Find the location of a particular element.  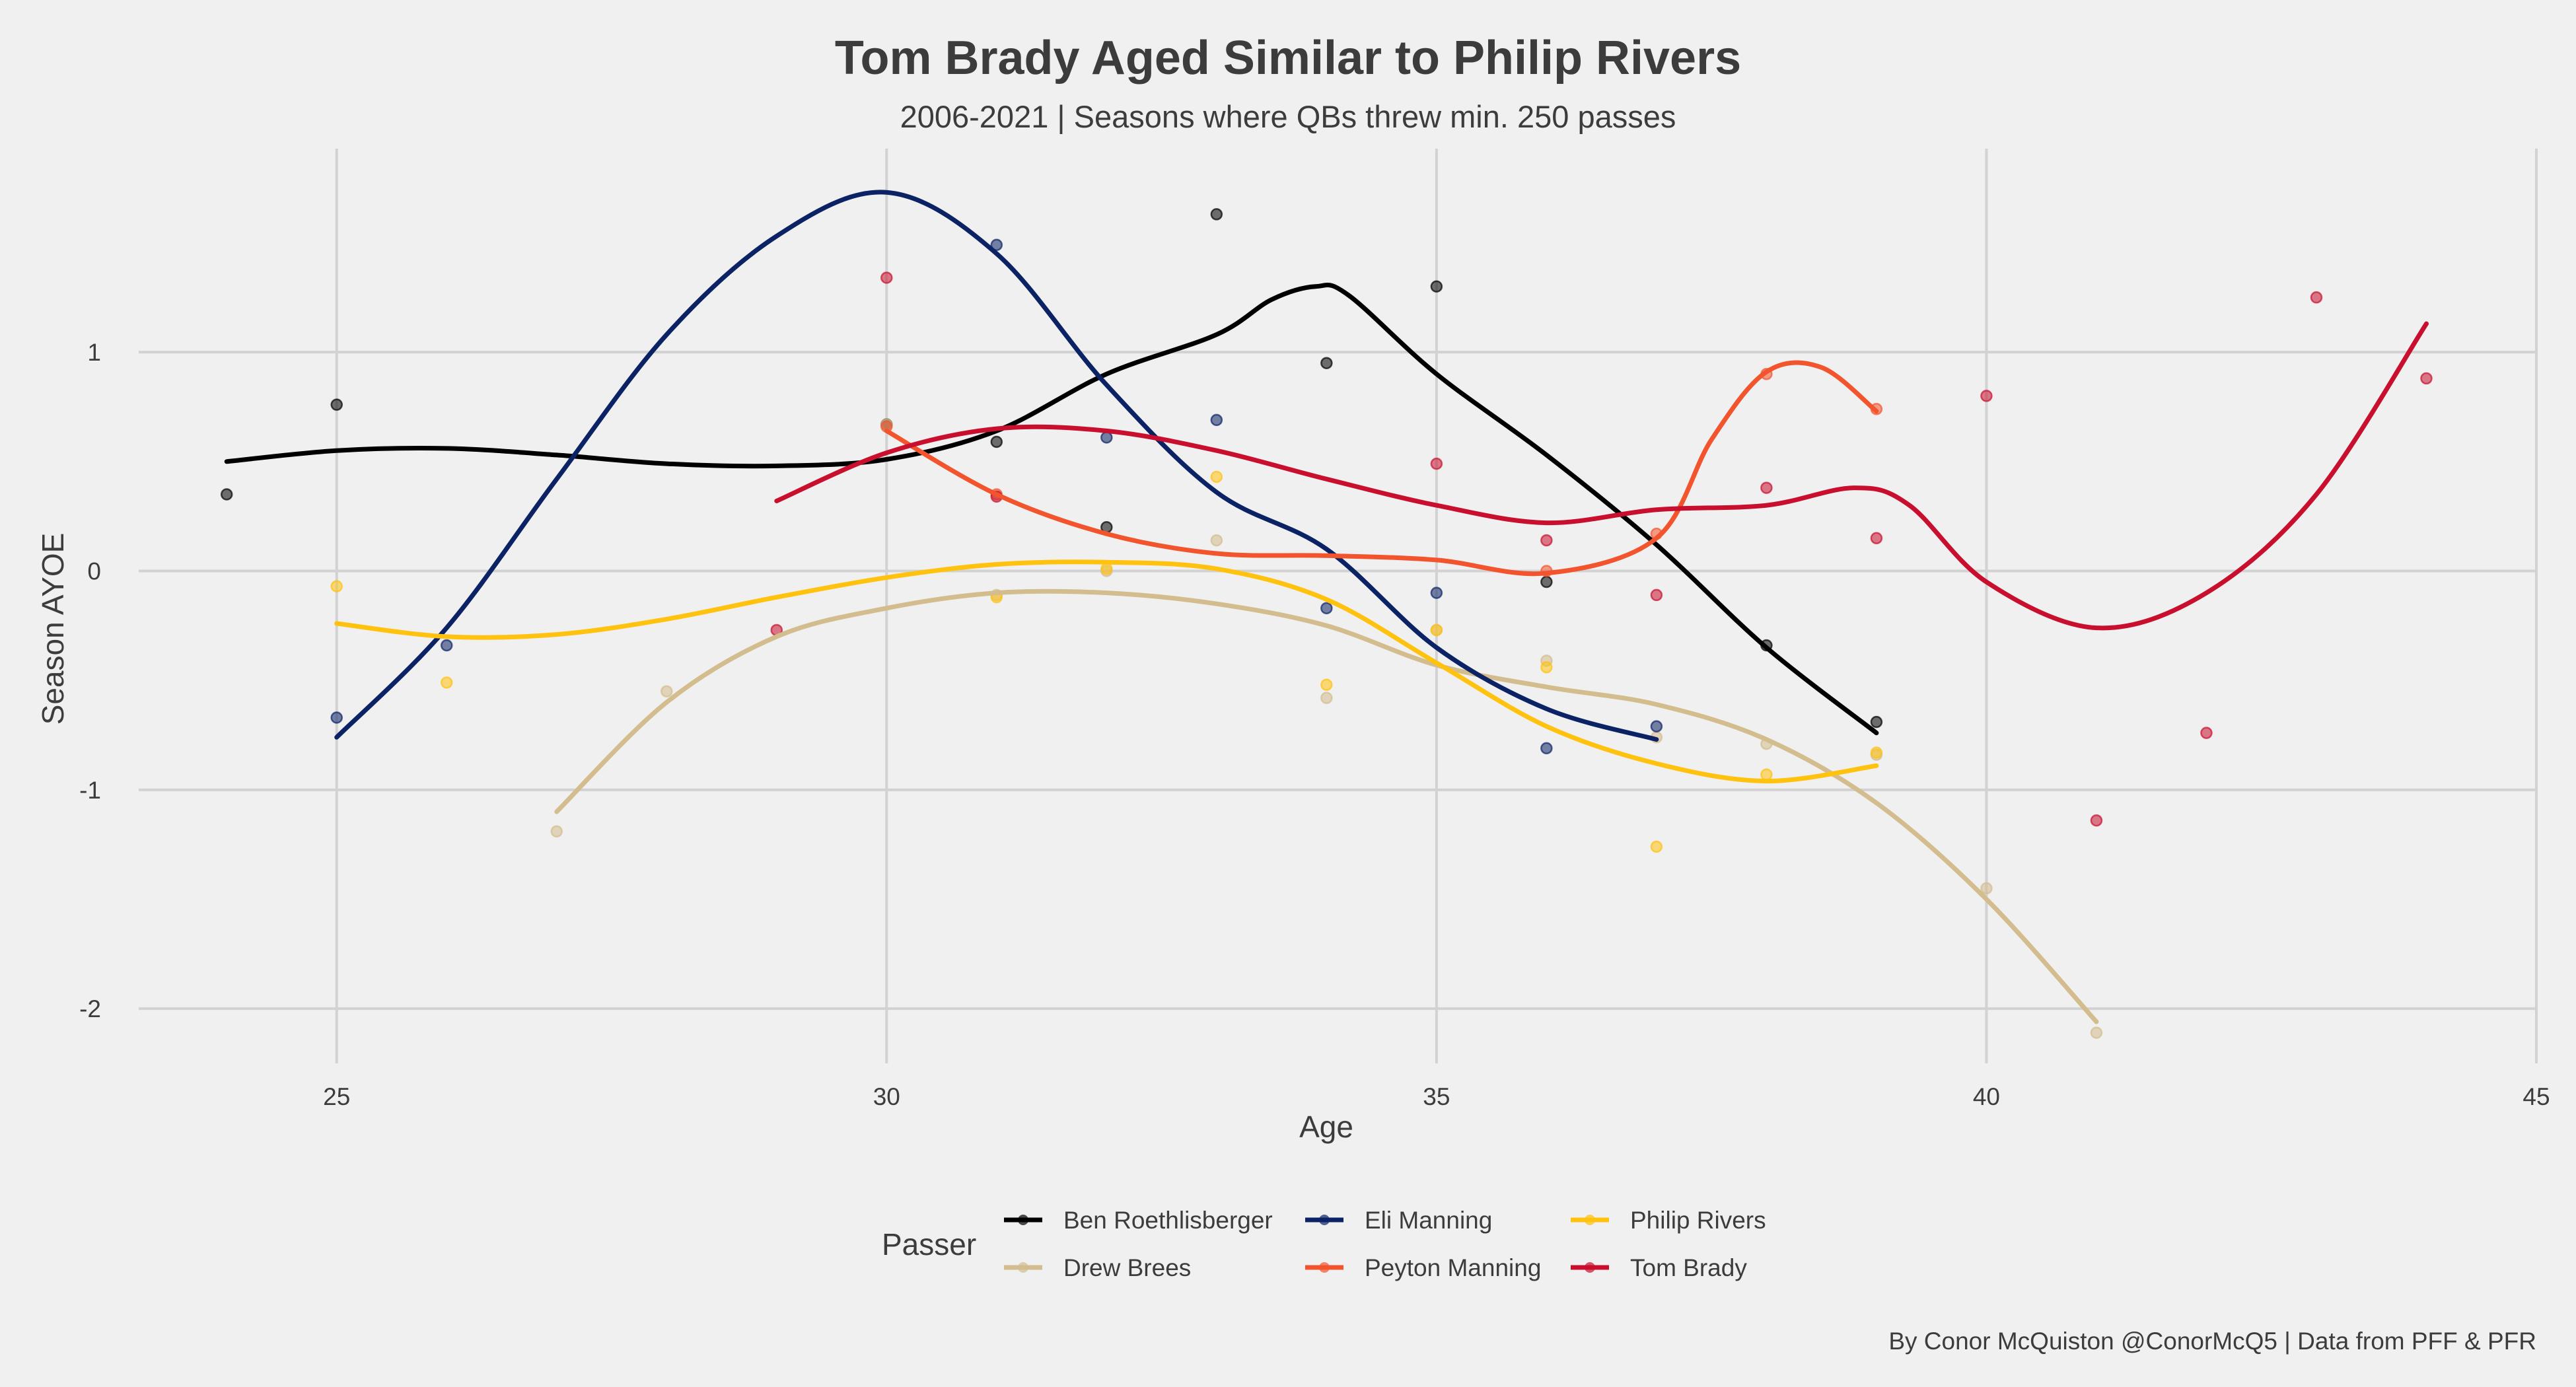

line-peyton-manning is located at coordinates (1382, 468).